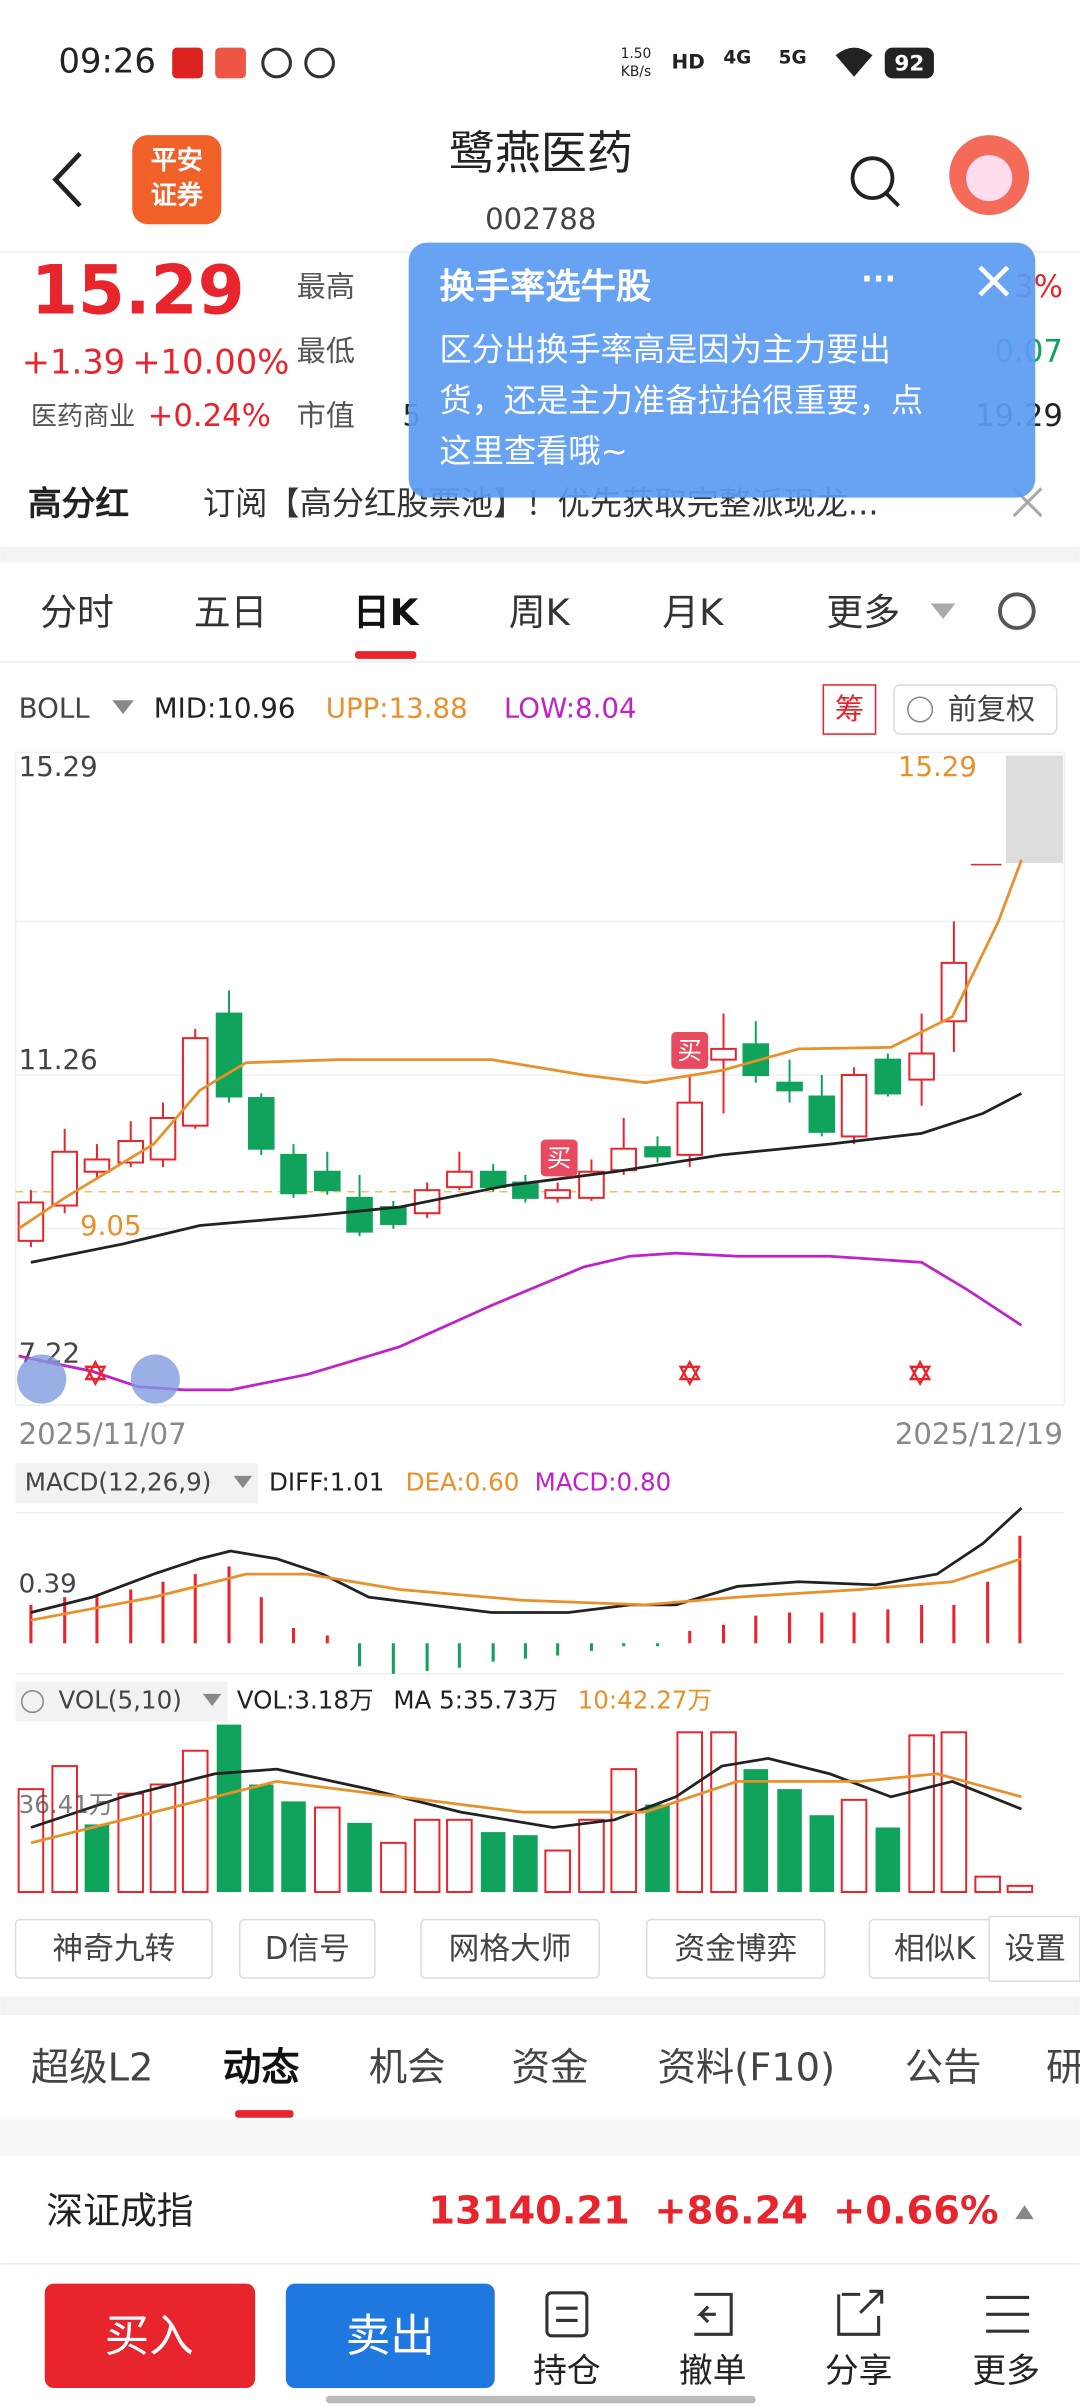 This screenshot has width=1080, height=2408. I want to click on sell-label: 卖出, so click(390, 2336).